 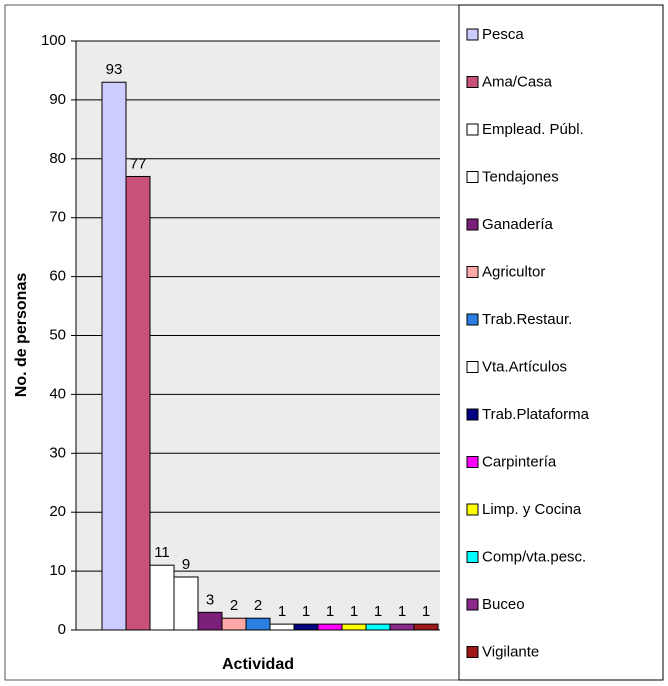 What do you see at coordinates (536, 414) in the screenshot?
I see `legend-label: Trab.Plataforma` at bounding box center [536, 414].